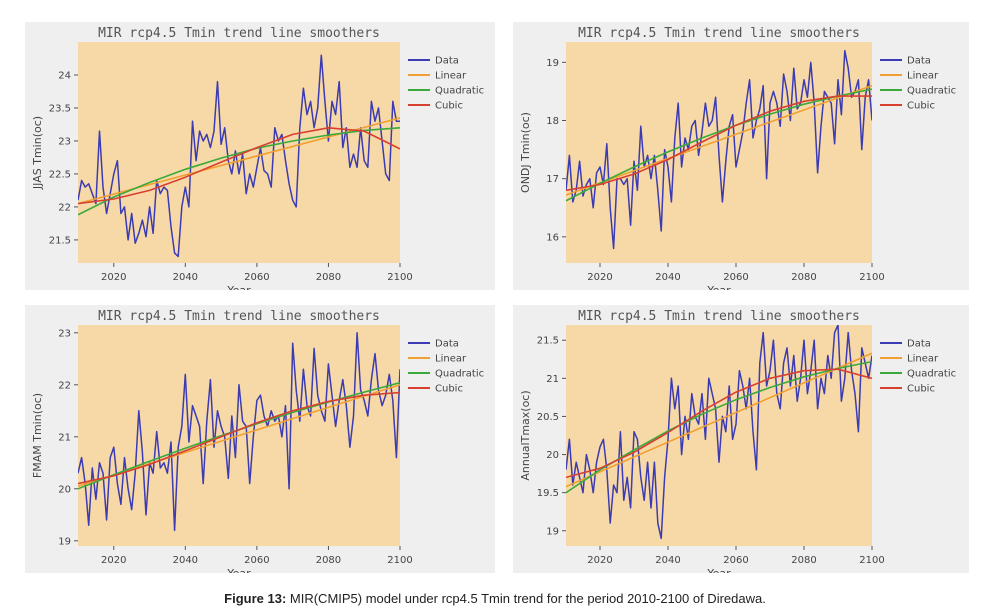  Describe the element at coordinates (548, 493) in the screenshot. I see `y-tick-label: 19.5` at that location.